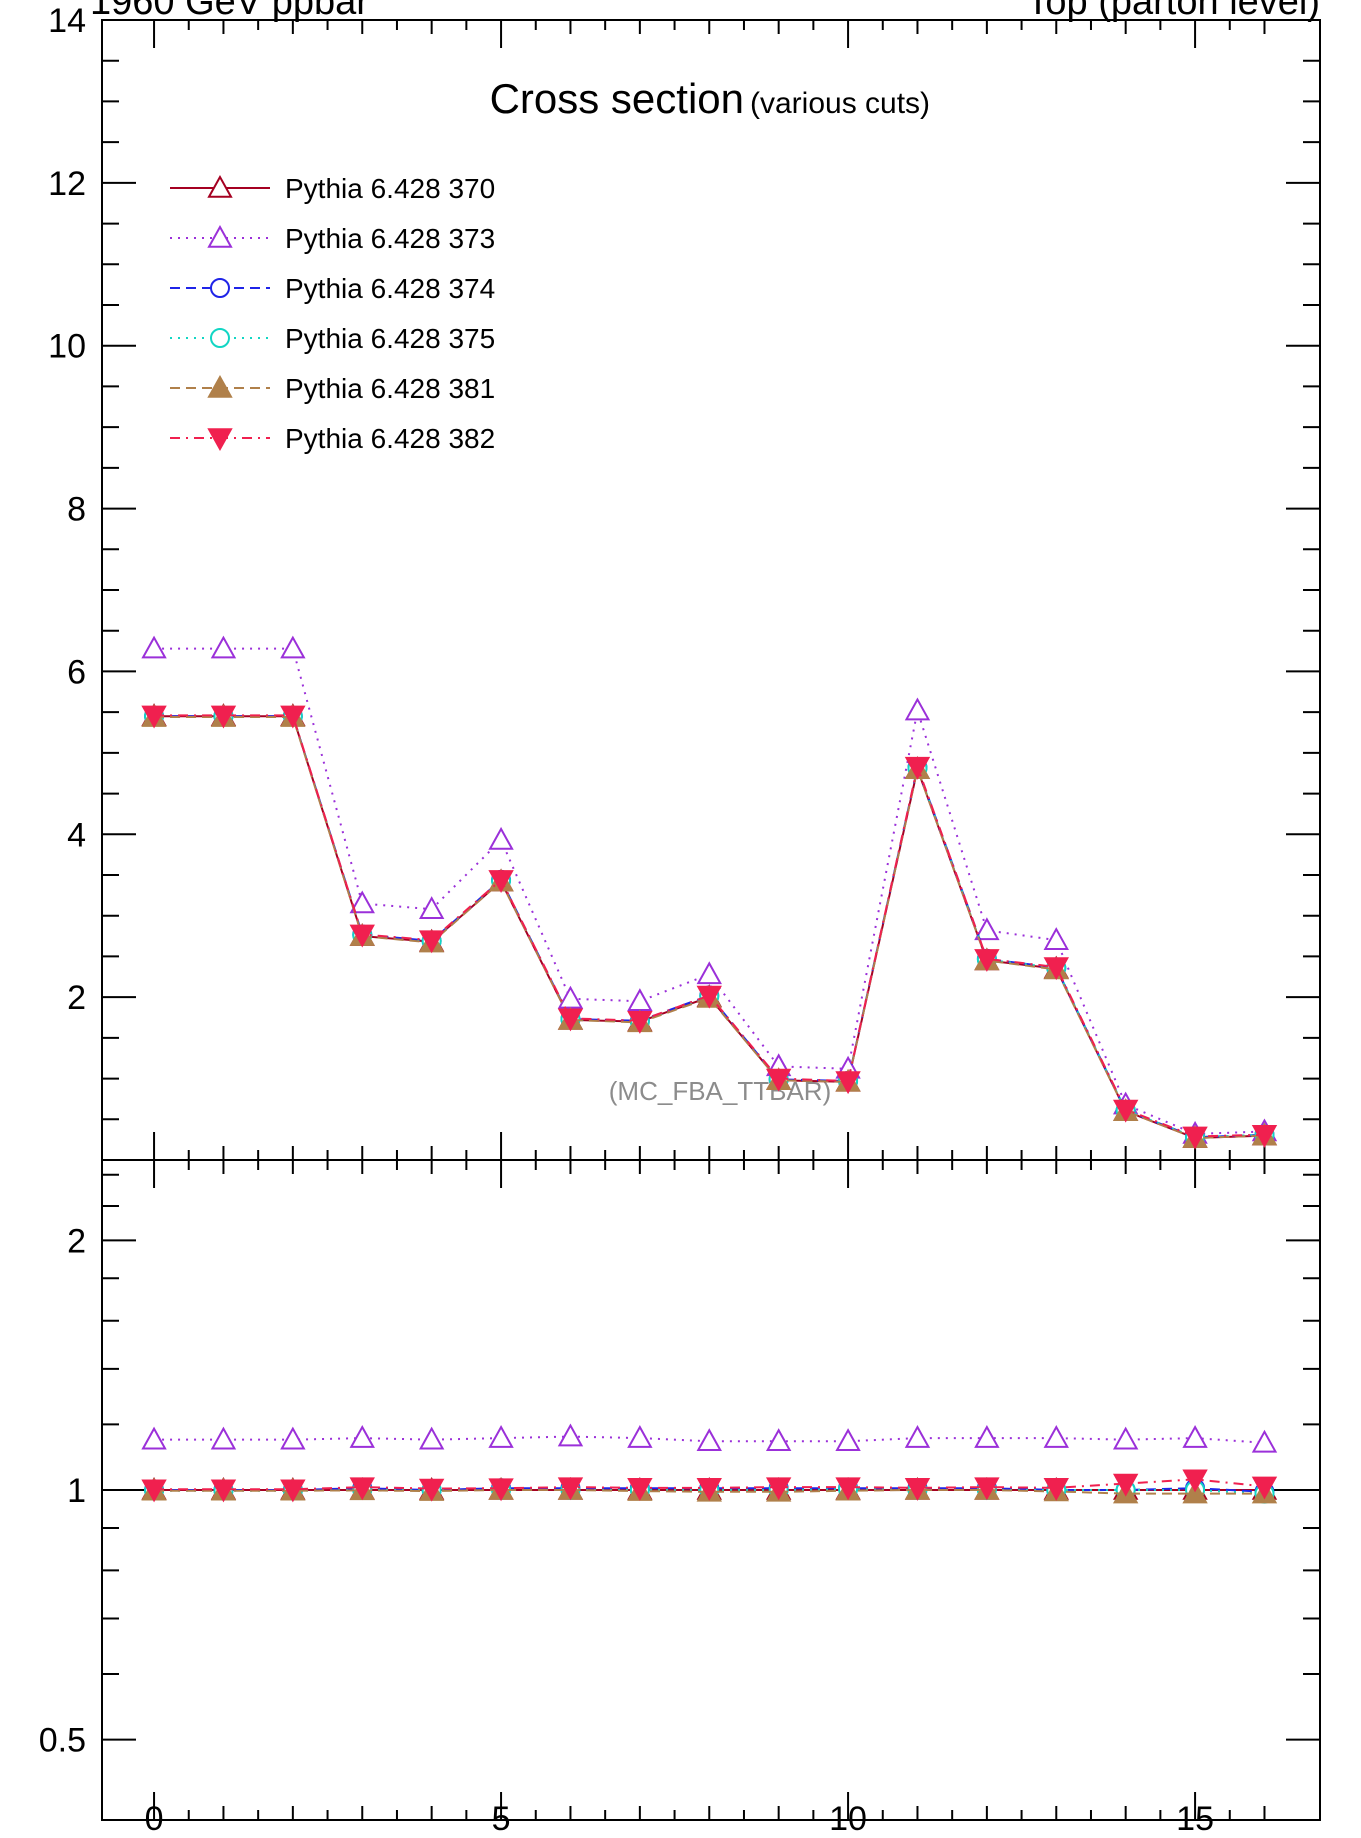 This screenshot has width=1361, height=1838. What do you see at coordinates (229, 11) in the screenshot?
I see `header-left-label: 1960 GeV ppbar` at bounding box center [229, 11].